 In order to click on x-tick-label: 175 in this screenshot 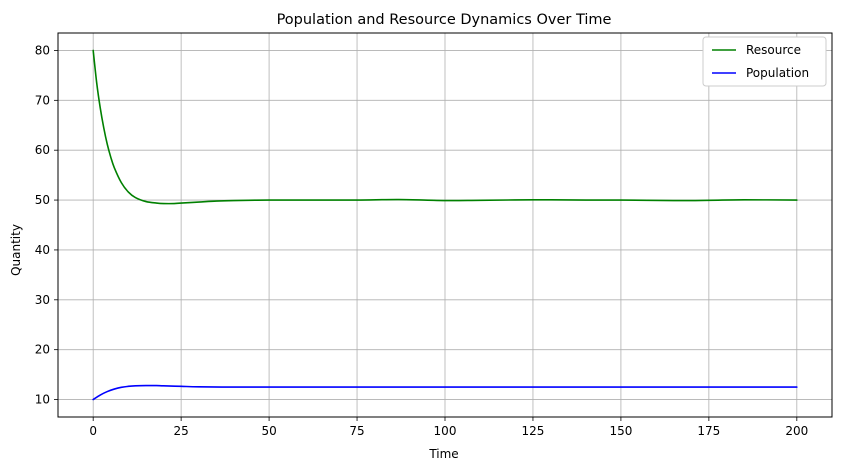, I will do `click(708, 431)`.